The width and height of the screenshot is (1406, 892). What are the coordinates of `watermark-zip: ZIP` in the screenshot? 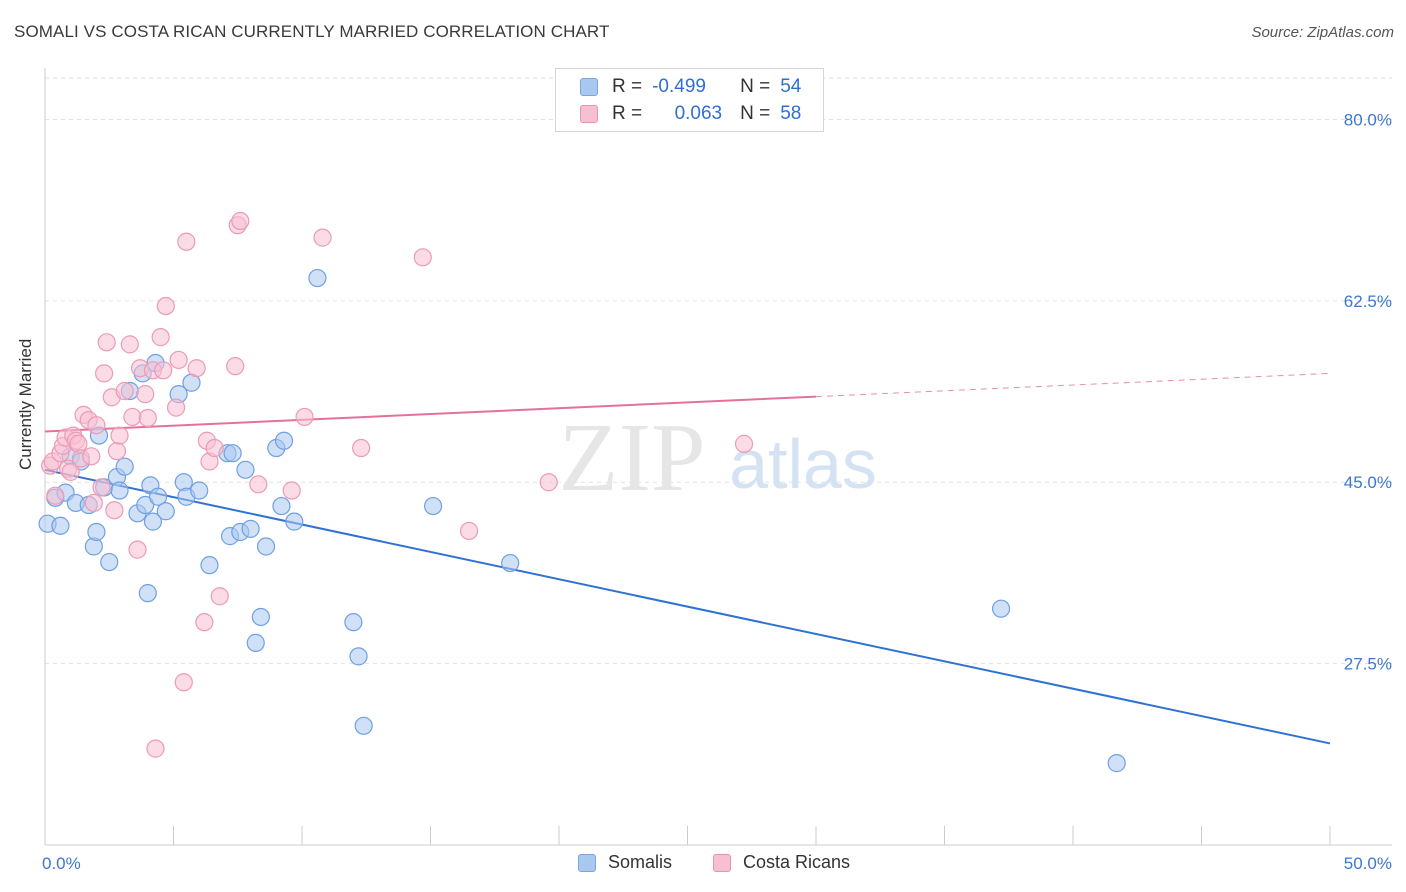 It's located at (632, 458).